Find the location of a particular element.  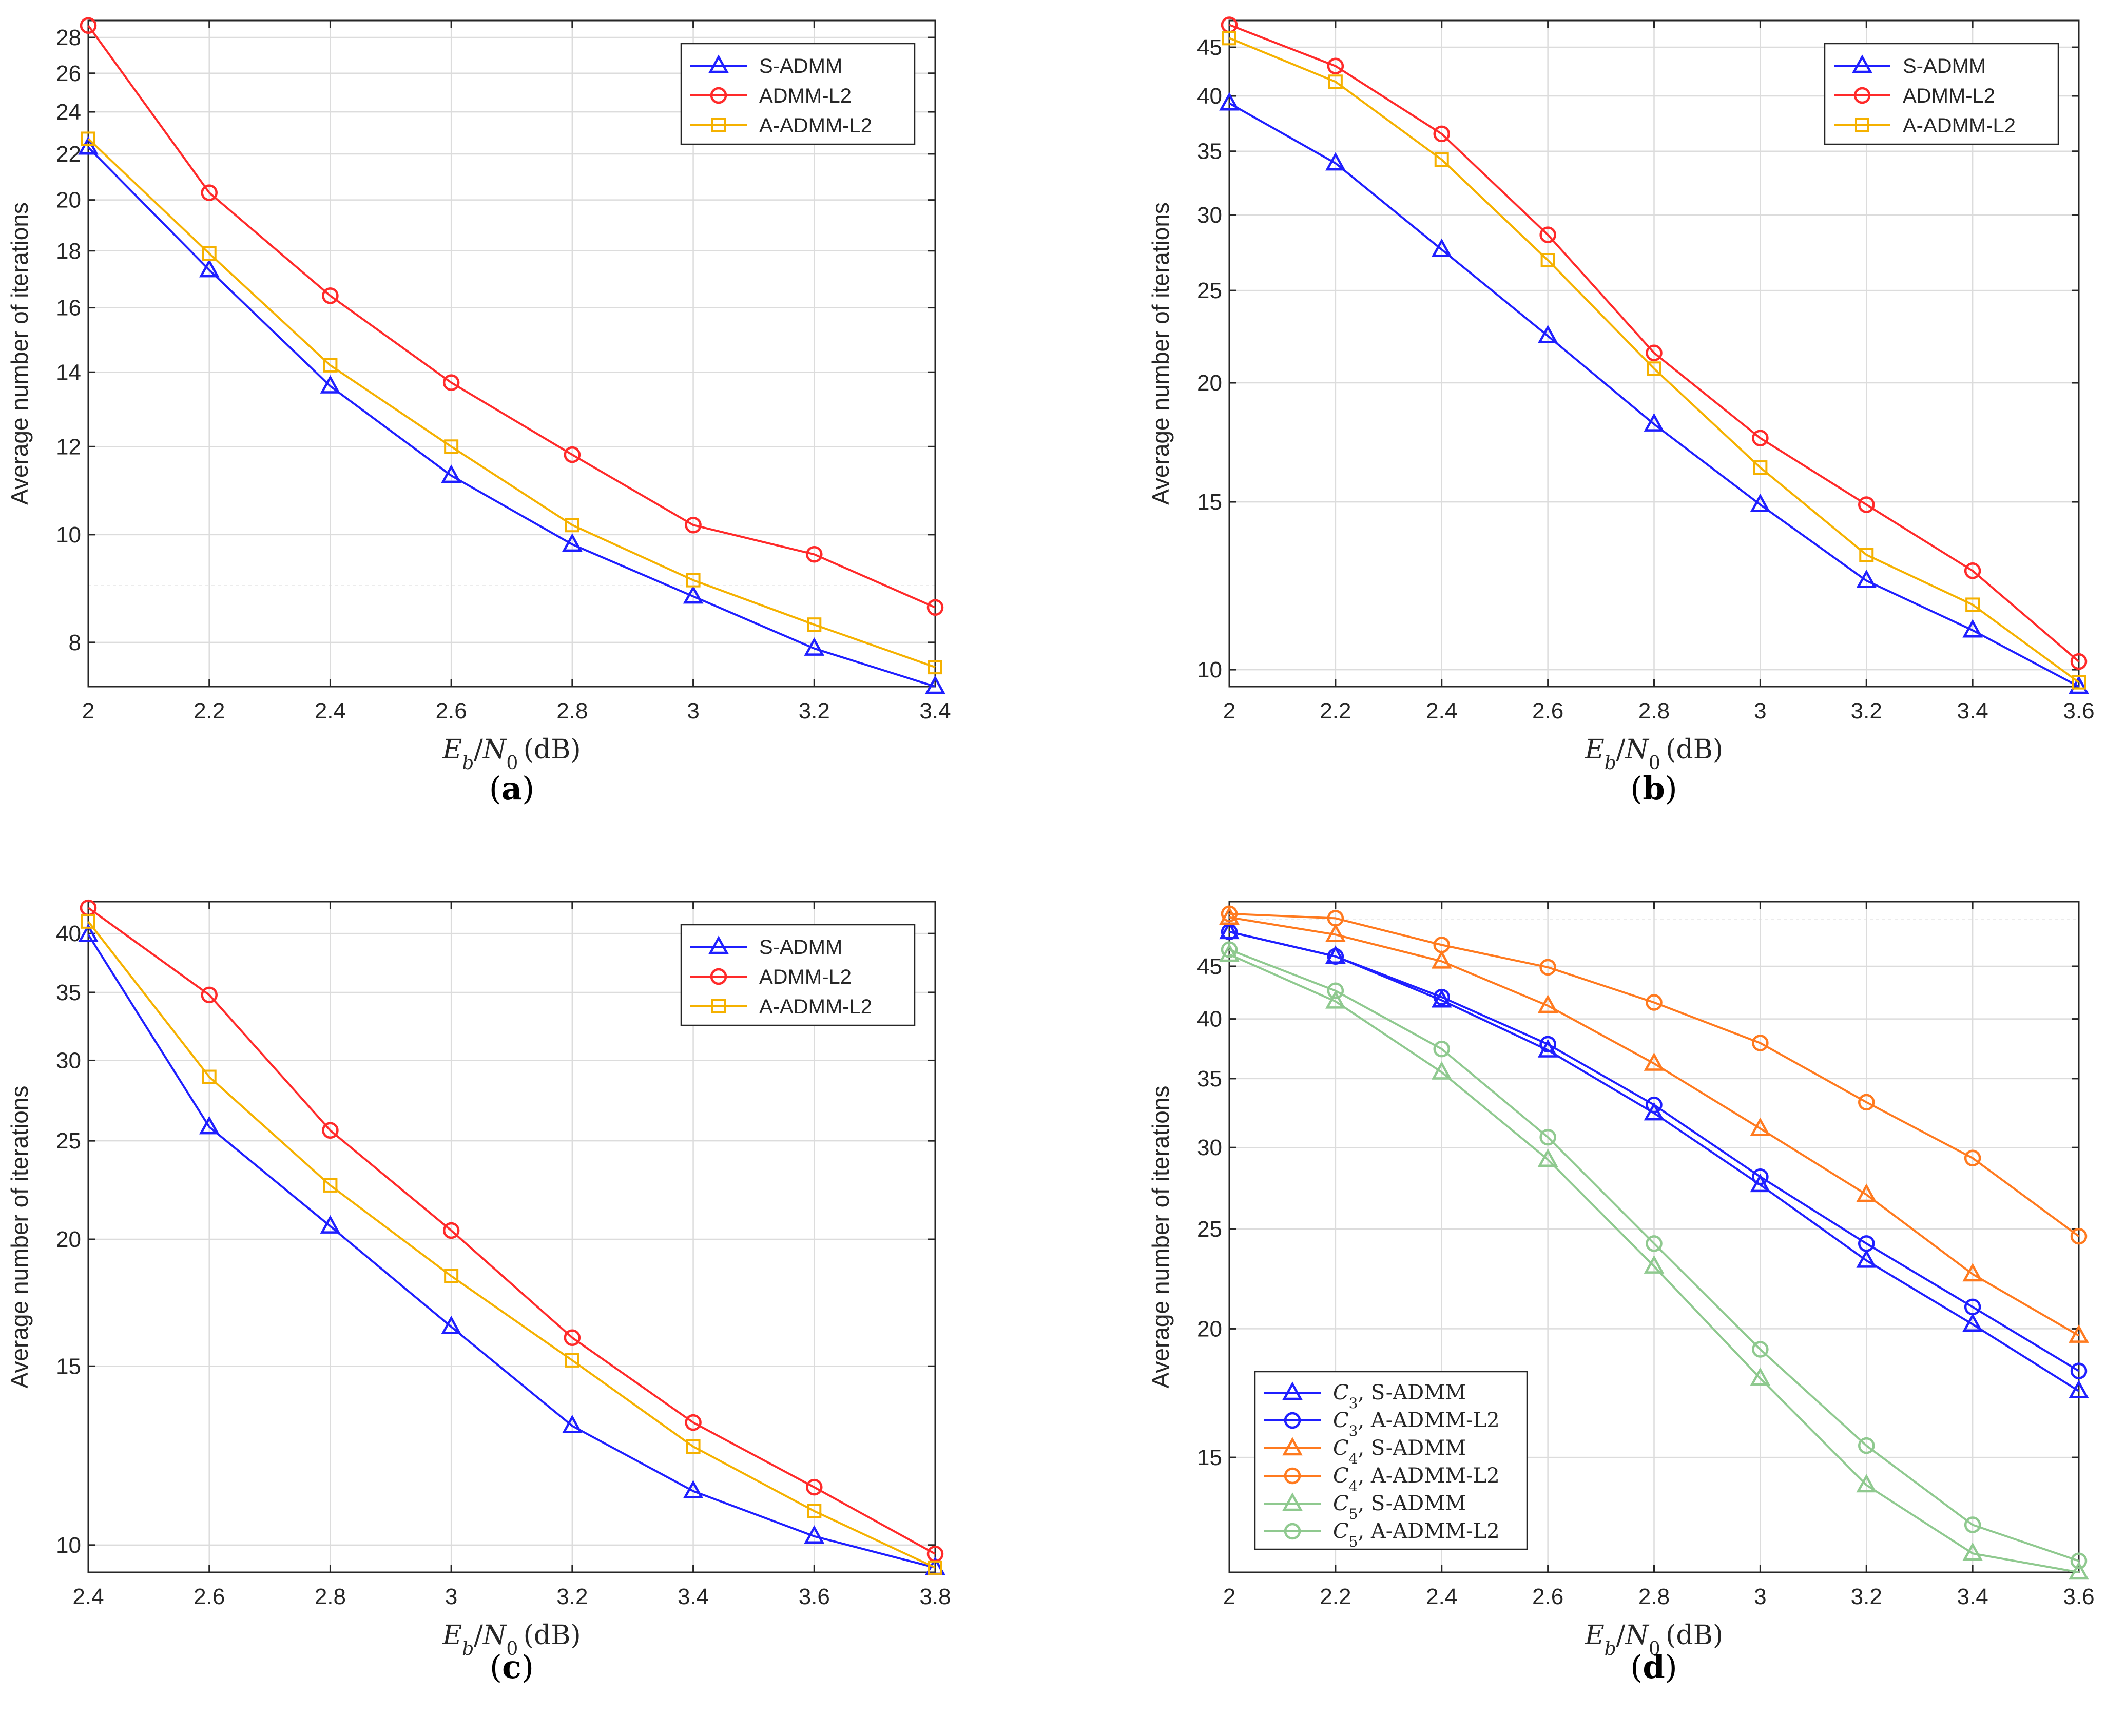

y-tick-label: 10 is located at coordinates (1210, 669).